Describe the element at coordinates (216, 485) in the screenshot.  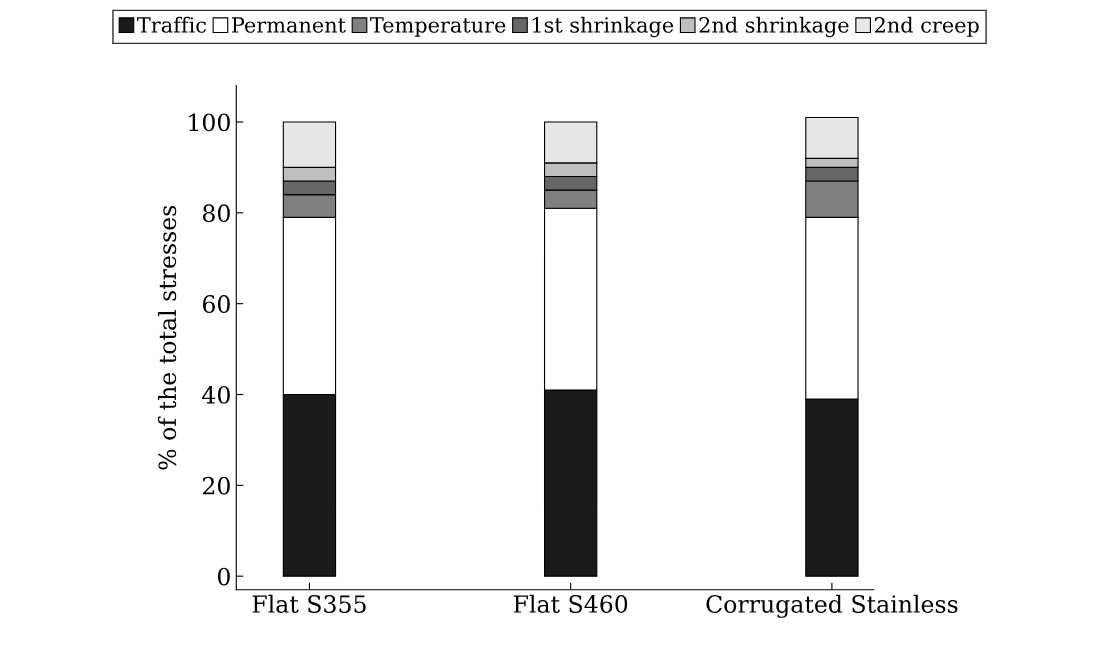
I see `y-tick-label: 20` at that location.